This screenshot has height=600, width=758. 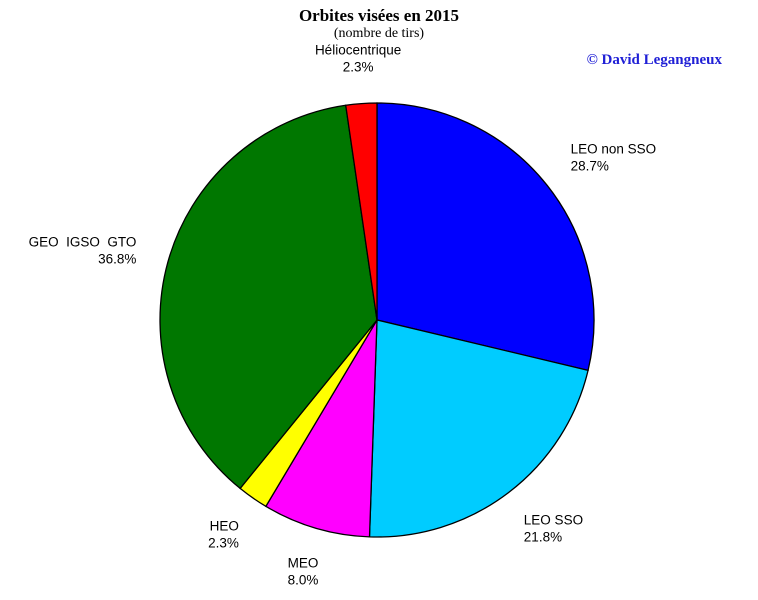 I want to click on slice-percent-label: 28.7%, so click(x=590, y=166).